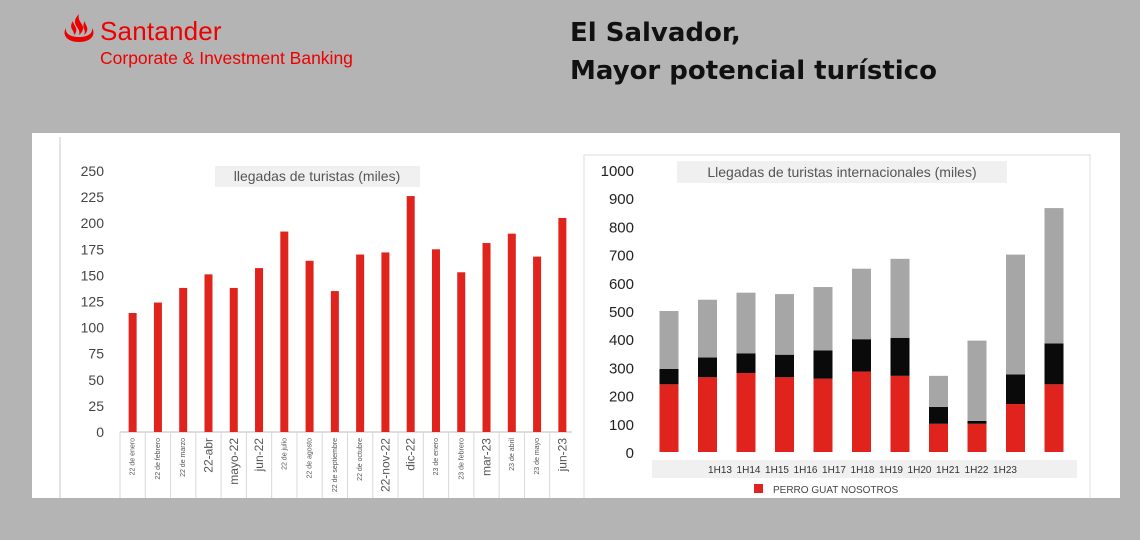 Image resolution: width=1140 pixels, height=540 pixels. What do you see at coordinates (96, 406) in the screenshot?
I see `y-tick-label: 25` at bounding box center [96, 406].